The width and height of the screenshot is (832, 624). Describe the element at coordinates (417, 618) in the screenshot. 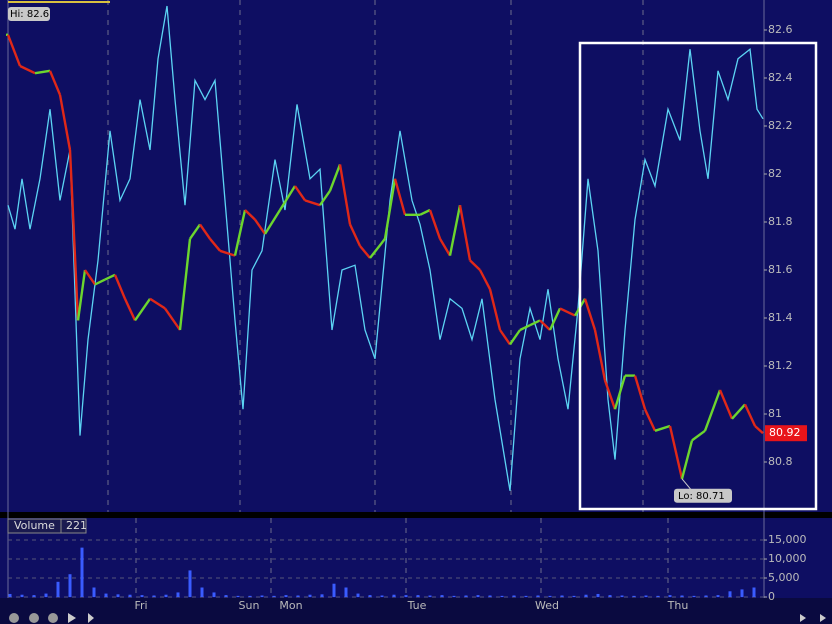

I see `toolbar` at that location.